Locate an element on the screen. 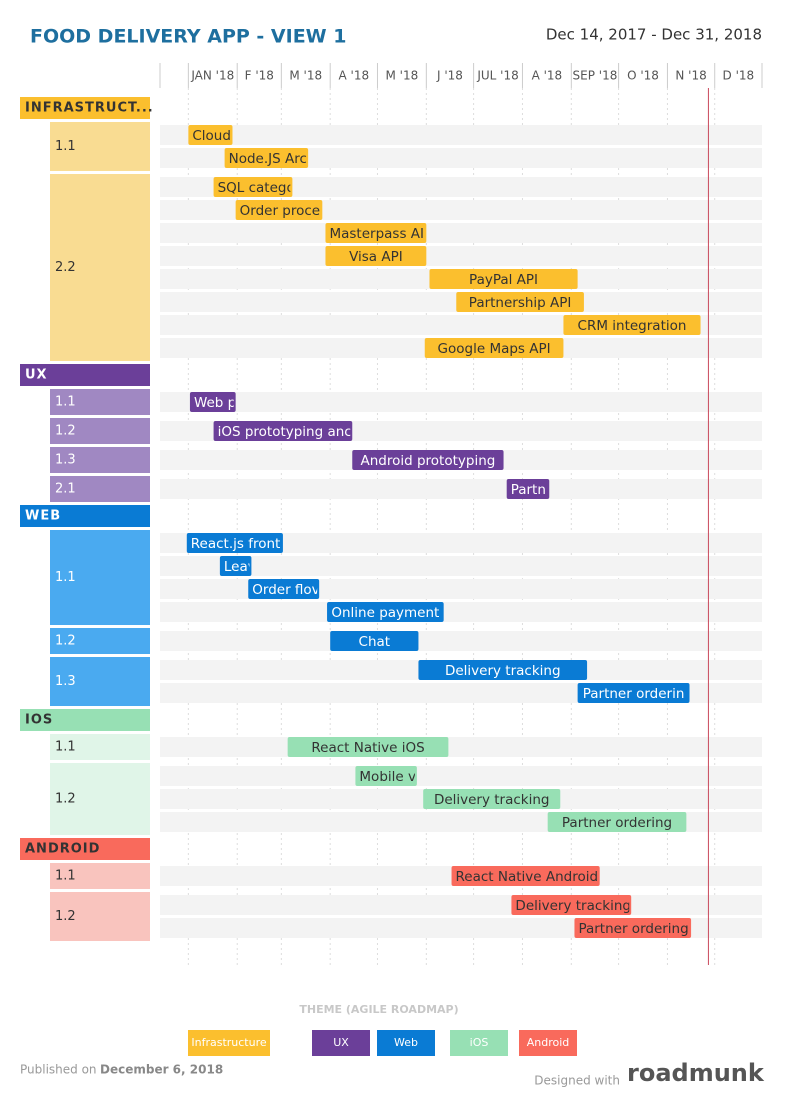  bar-label: Visa API is located at coordinates (376, 257).